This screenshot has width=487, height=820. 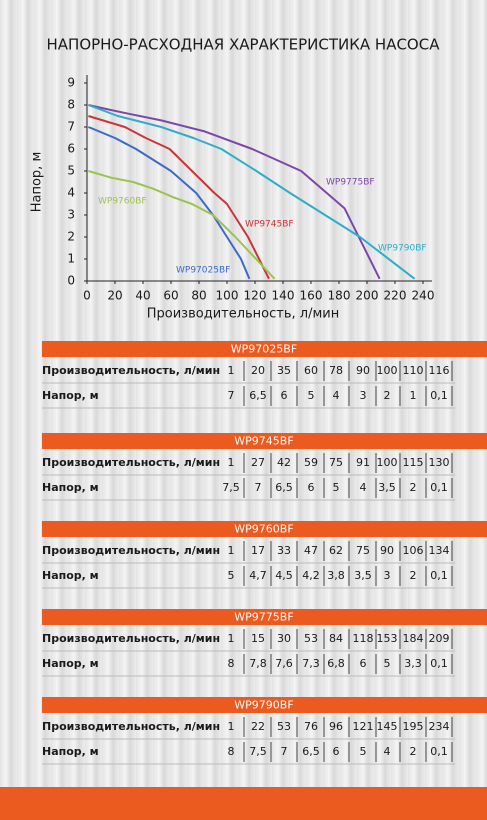 What do you see at coordinates (439, 726) in the screenshot?
I see `table-cell: 234` at bounding box center [439, 726].